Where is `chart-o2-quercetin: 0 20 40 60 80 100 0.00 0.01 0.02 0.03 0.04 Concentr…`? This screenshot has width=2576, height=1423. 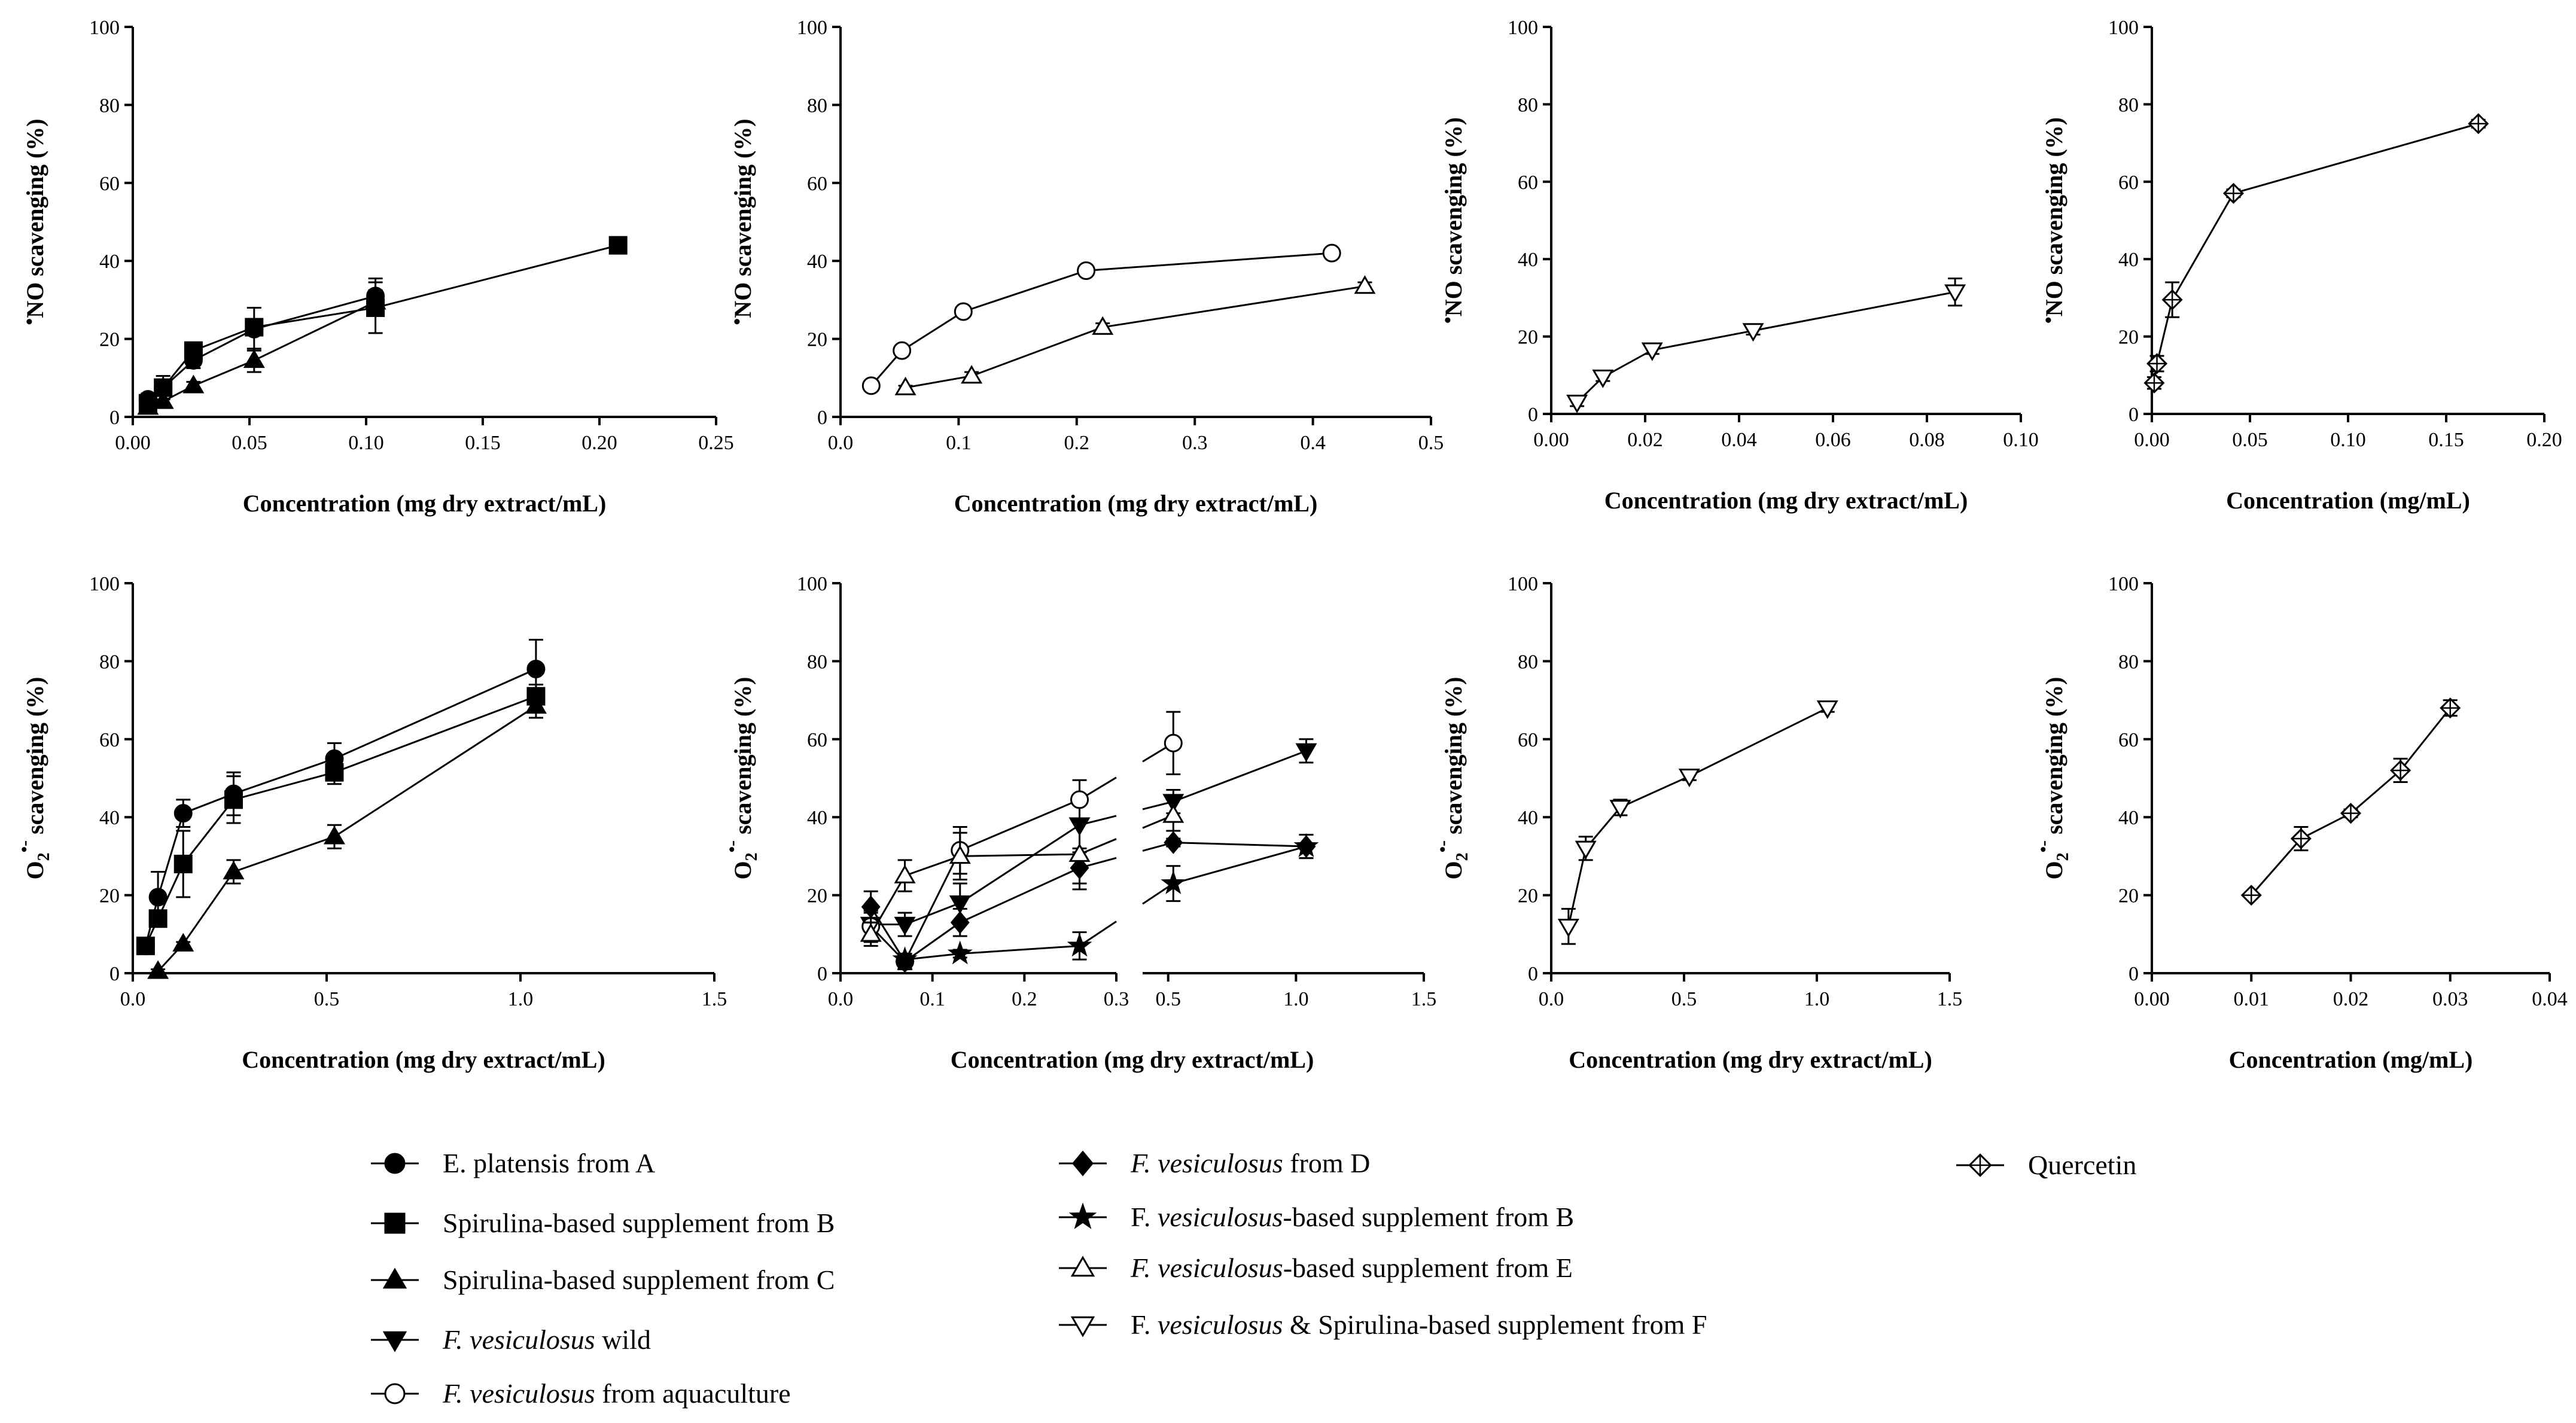
chart-o2-quercetin: 0 20 40 60 80 100 0.00 0.01 0.02 0.03 0.04 Concentr… is located at coordinates (2300, 823).